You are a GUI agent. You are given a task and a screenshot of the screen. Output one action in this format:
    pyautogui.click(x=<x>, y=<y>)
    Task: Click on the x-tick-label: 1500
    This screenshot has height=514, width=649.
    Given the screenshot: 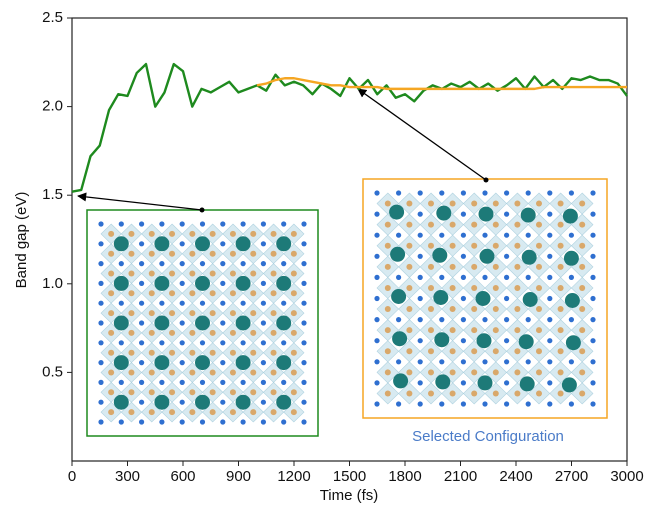 What is the action you would take?
    pyautogui.click(x=349, y=476)
    